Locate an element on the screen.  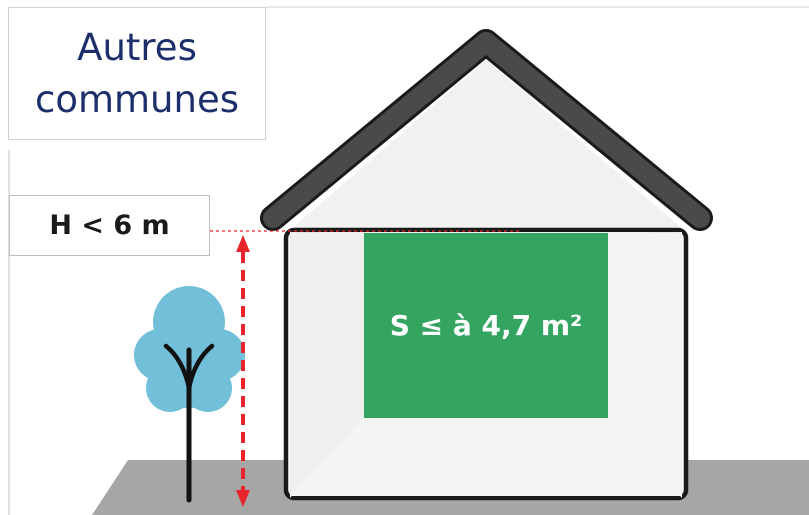
wall-shading-right is located at coordinates (645, 365).